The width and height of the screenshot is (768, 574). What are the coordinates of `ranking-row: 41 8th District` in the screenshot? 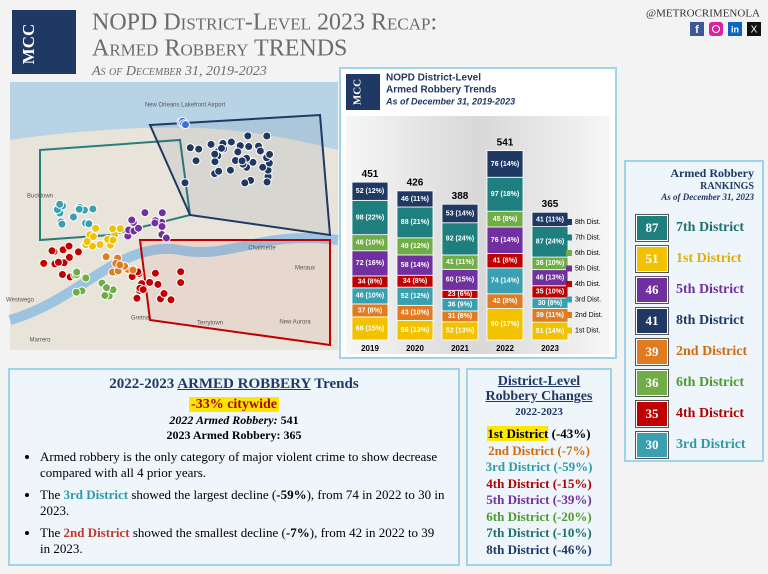 It's located at (698, 320).